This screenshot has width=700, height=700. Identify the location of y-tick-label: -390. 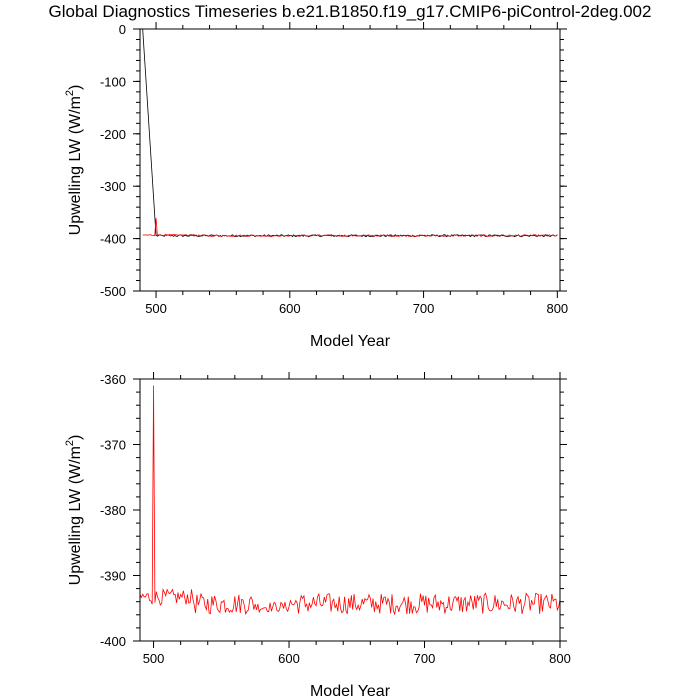
(113, 576).